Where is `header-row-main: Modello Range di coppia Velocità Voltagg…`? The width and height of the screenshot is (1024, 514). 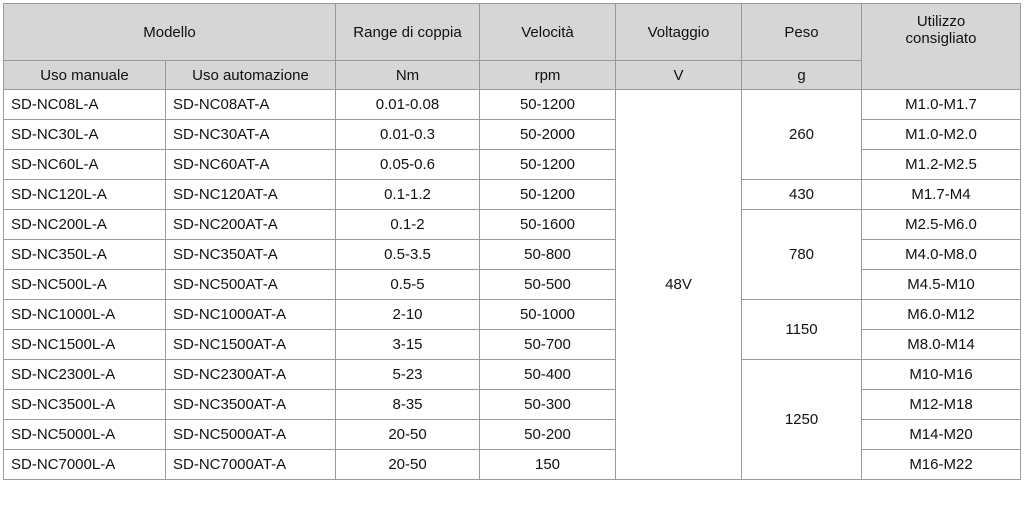
header-row-main: Modello Range di coppia Velocità Voltagg… is located at coordinates (512, 32).